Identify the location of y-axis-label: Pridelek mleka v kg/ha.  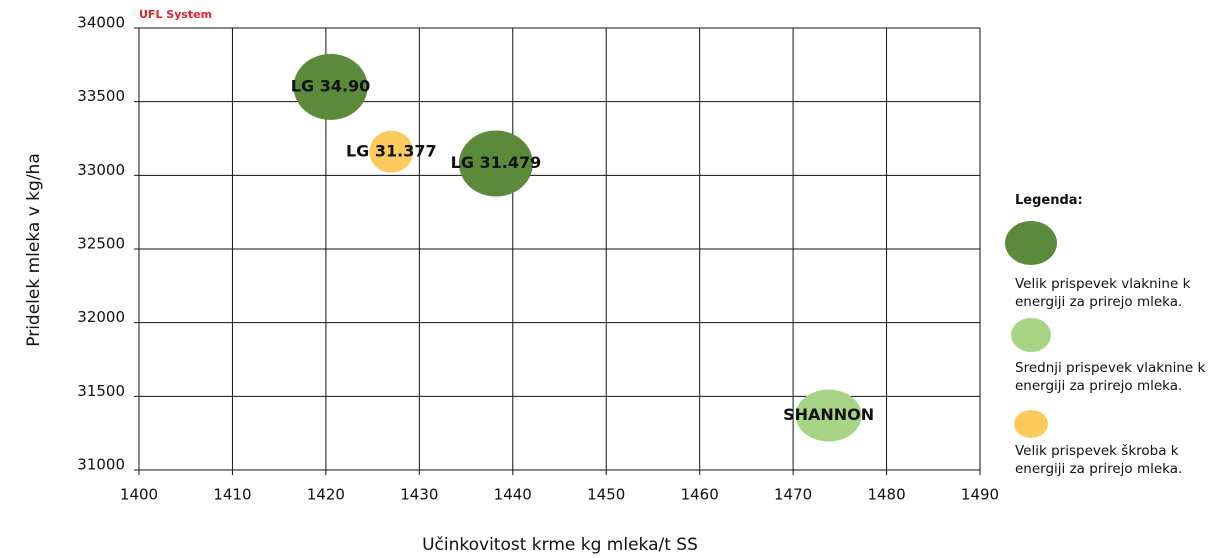
(34, 249).